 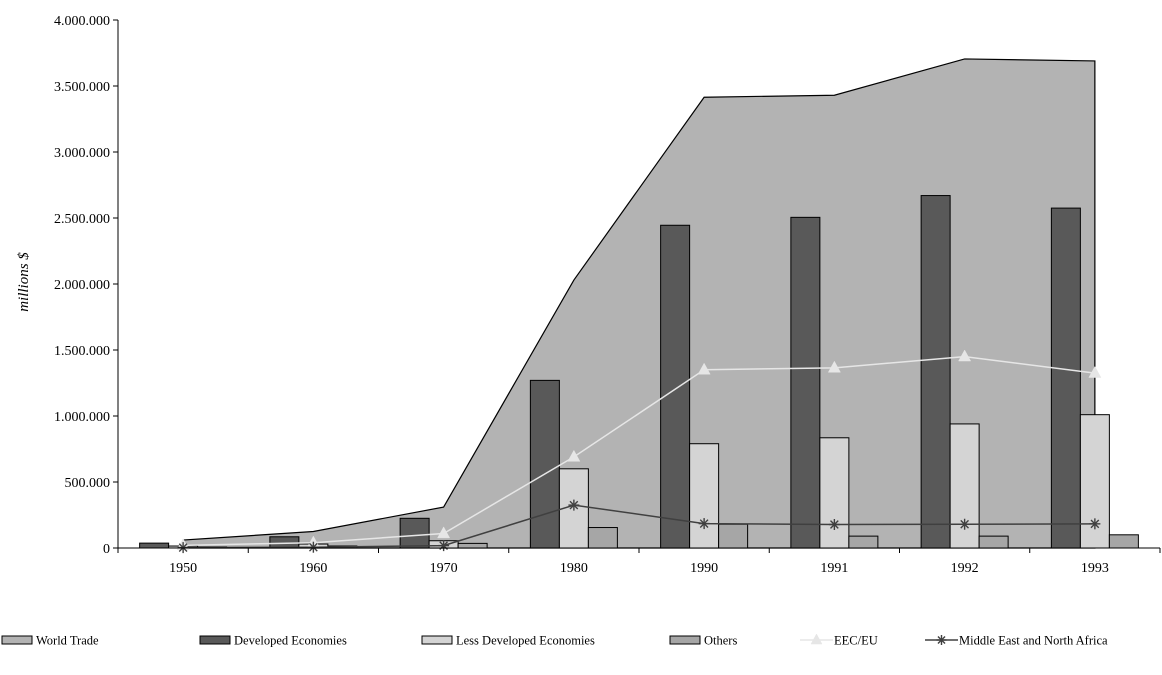 I want to click on point-eec-eu-1992, so click(x=965, y=355).